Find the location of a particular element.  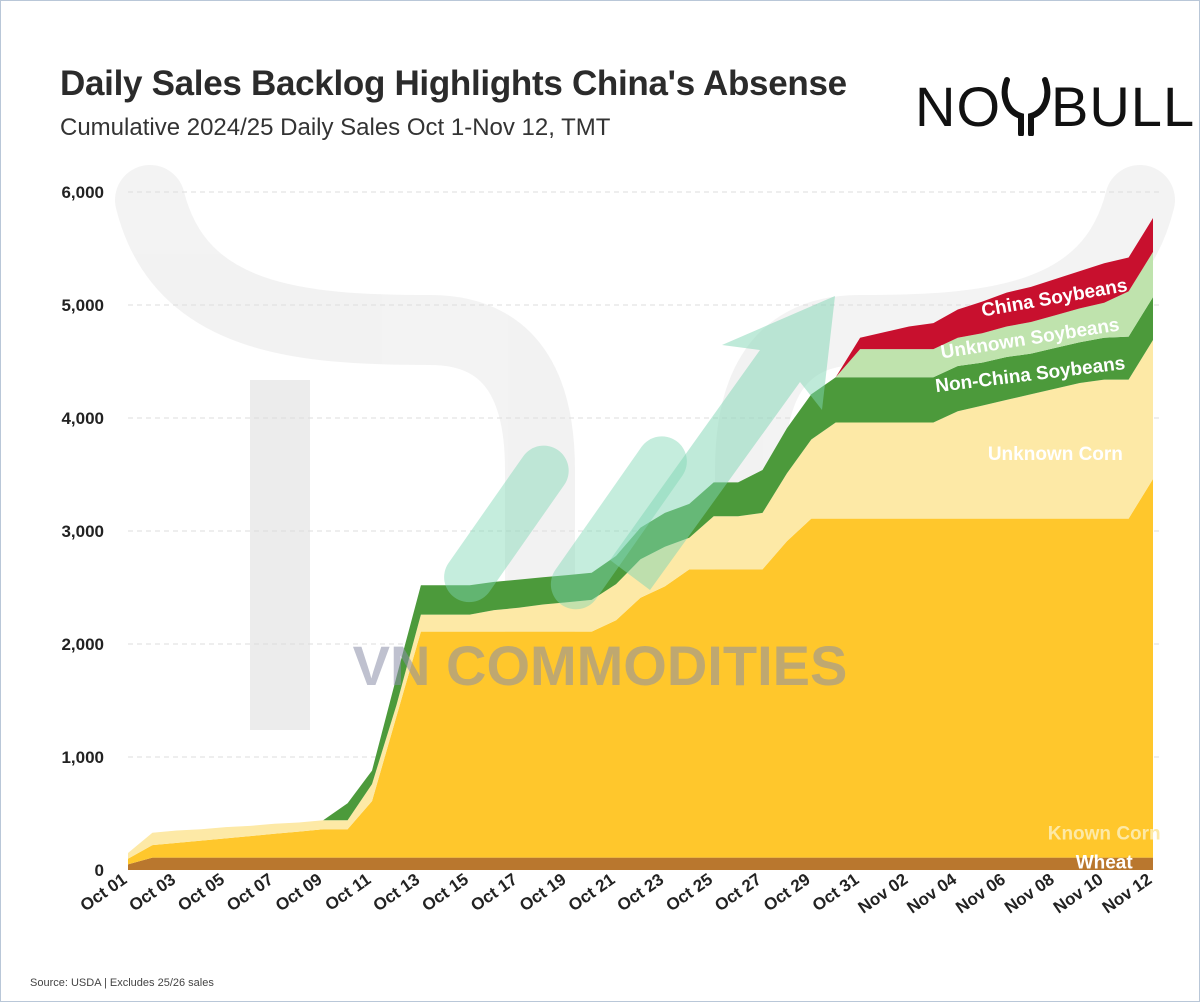

y-tick-label: 5,000 is located at coordinates (82, 305).